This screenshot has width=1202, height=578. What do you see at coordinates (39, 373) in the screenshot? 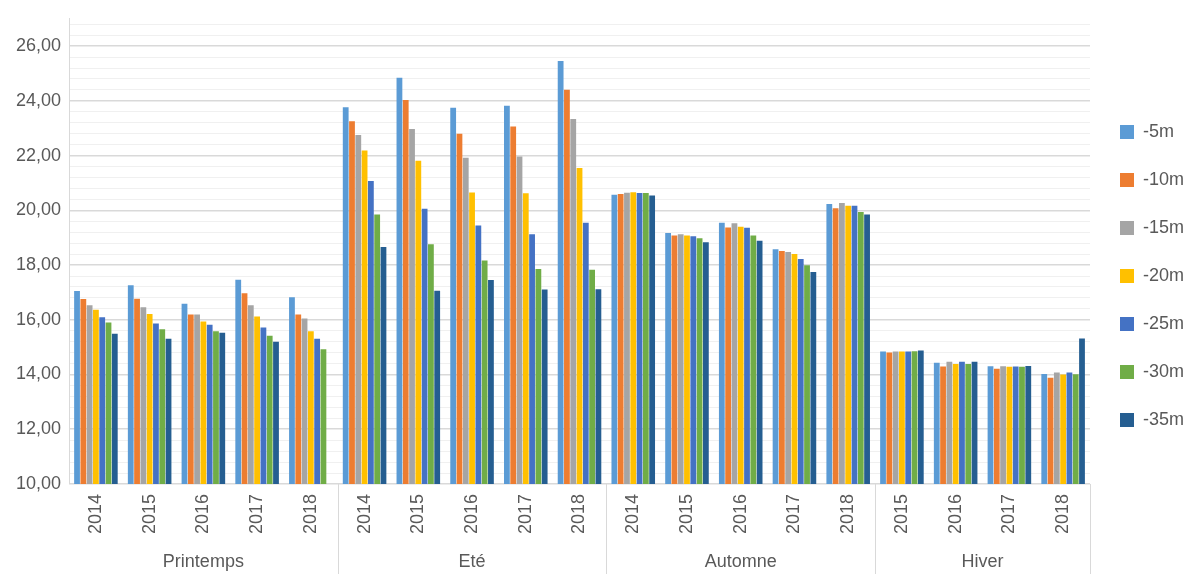
I see `y-tick-label: 14,00` at bounding box center [39, 373].